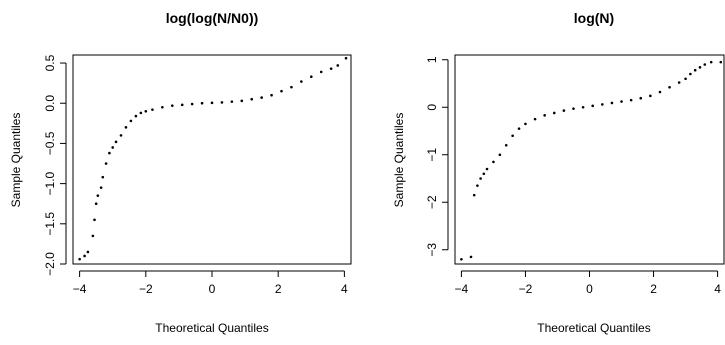  I want to click on panel-left-x-tick-label: 0, so click(212, 289).